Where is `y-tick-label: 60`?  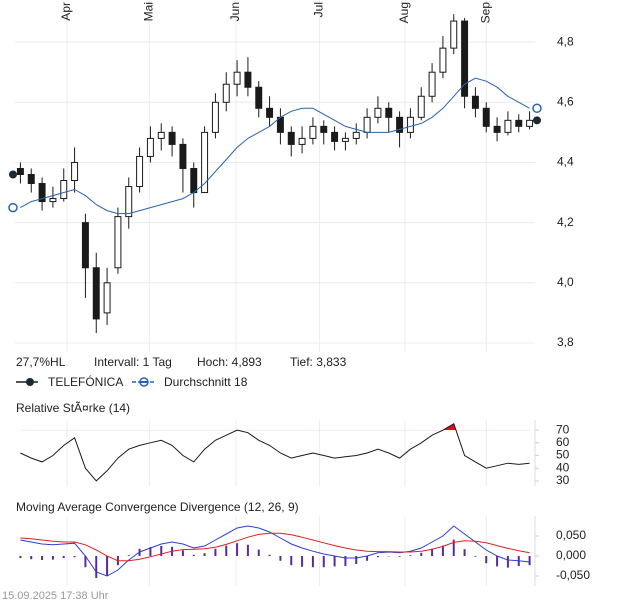
y-tick-label: 60 is located at coordinates (563, 442).